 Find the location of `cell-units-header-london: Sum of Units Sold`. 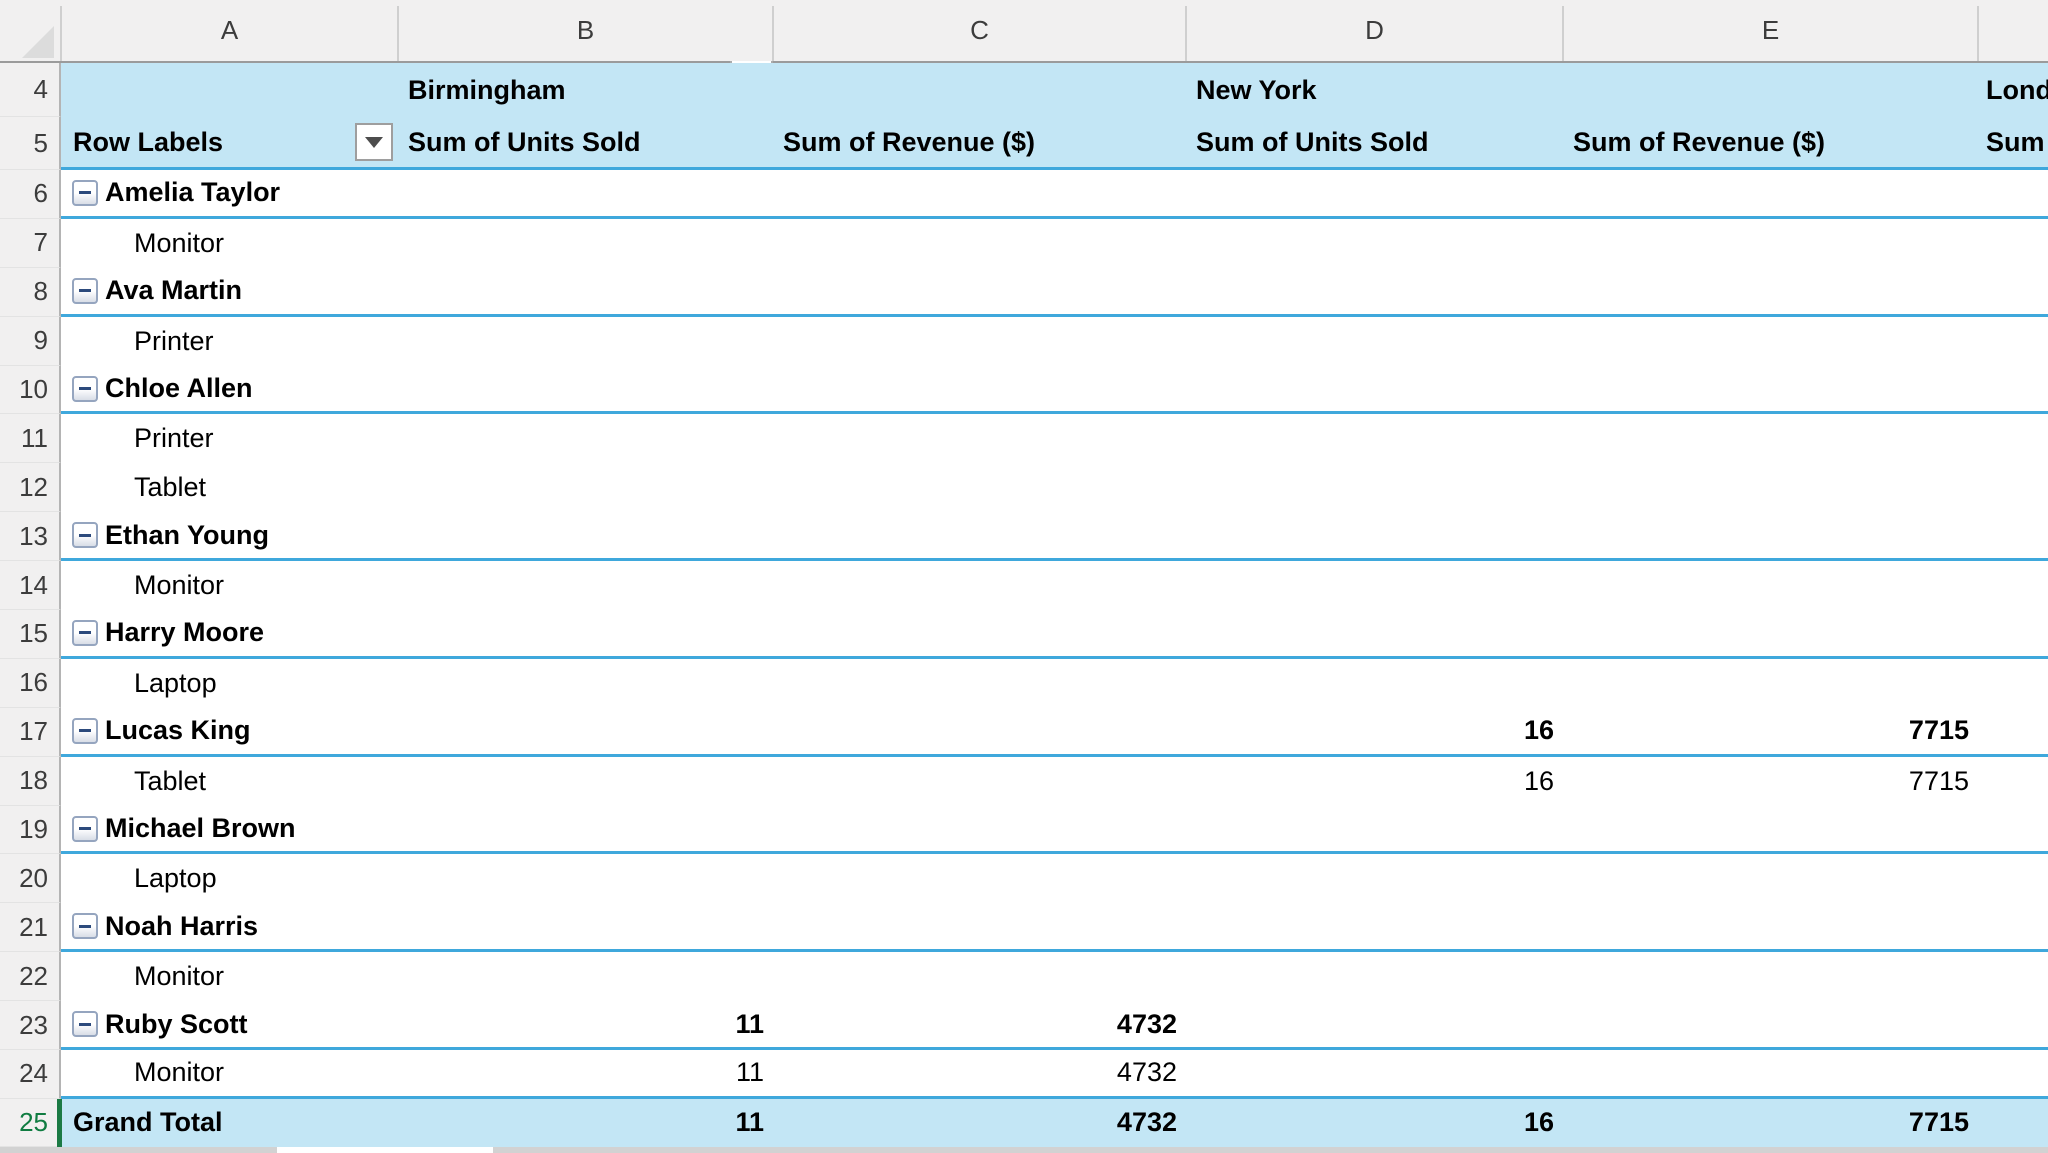

cell-units-header-london: Sum of Units Sold is located at coordinates (2017, 141).